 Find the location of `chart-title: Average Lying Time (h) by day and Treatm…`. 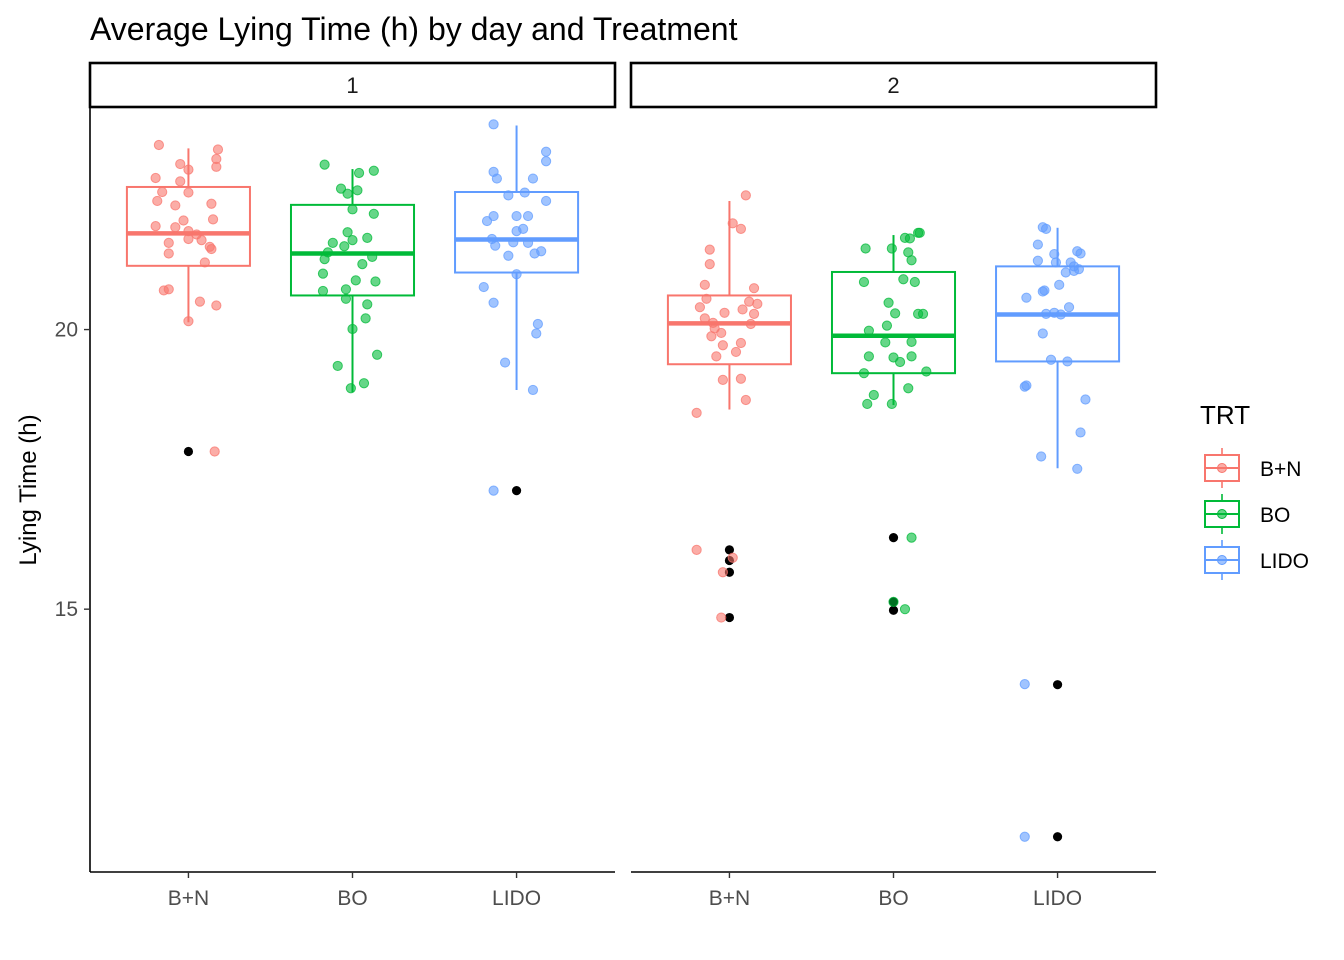

chart-title: Average Lying Time (h) by day and Treatm… is located at coordinates (414, 29).